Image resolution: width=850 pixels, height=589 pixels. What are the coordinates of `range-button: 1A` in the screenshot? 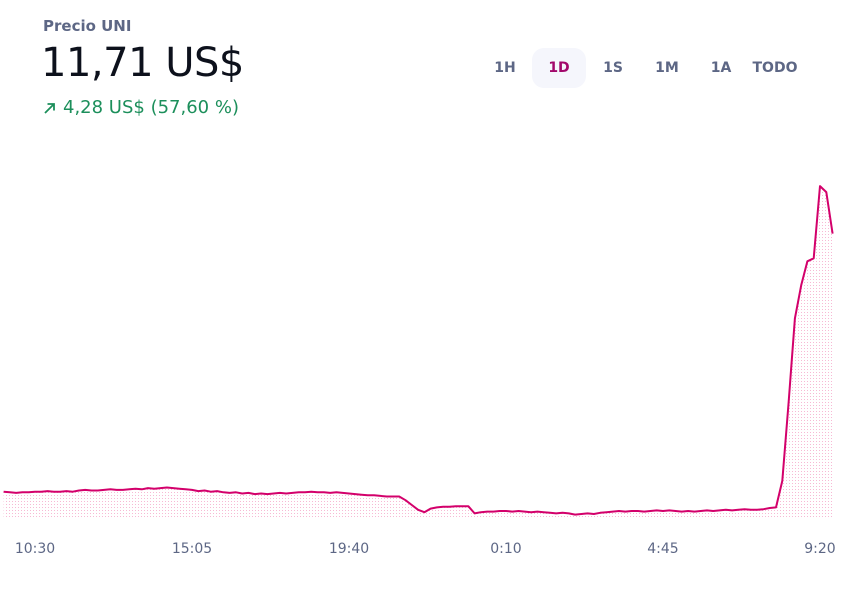 It's located at (721, 68).